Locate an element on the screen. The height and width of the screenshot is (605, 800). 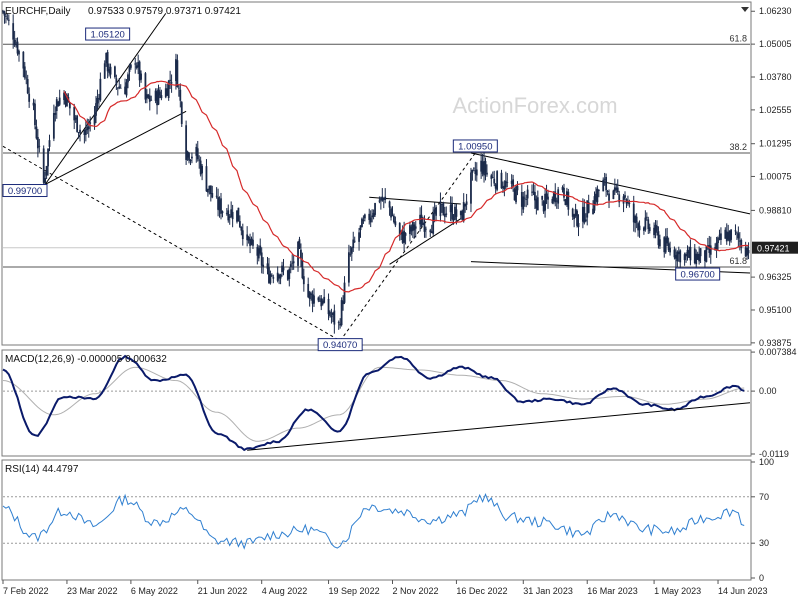
rsi-tick-label: 0 is located at coordinates (761, 578).